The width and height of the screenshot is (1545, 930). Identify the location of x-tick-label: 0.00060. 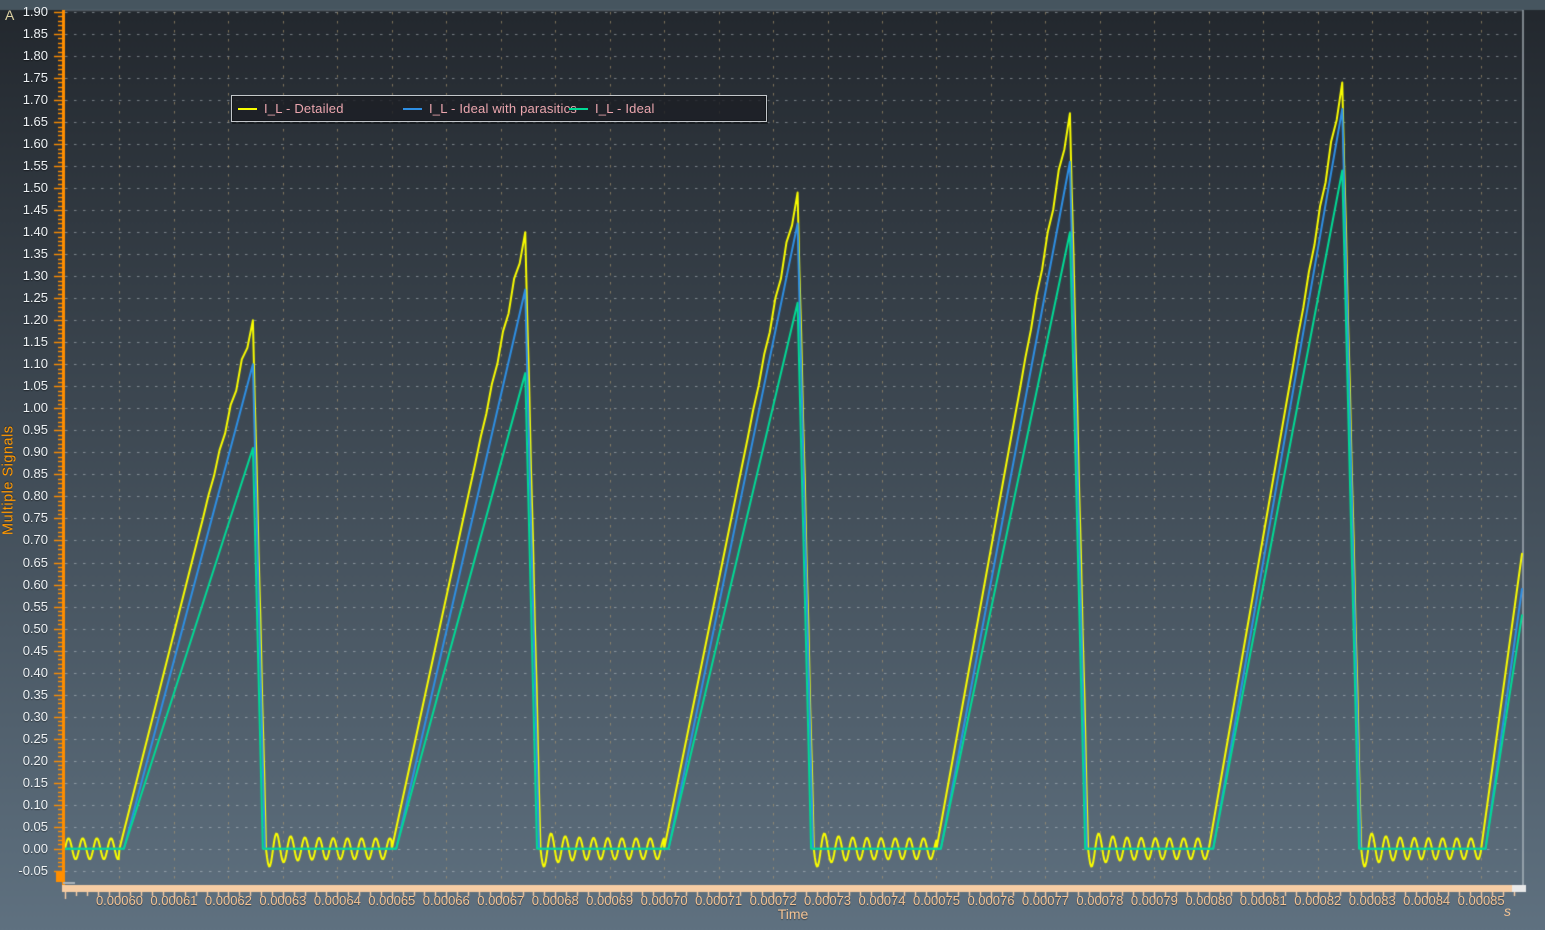
(119, 900).